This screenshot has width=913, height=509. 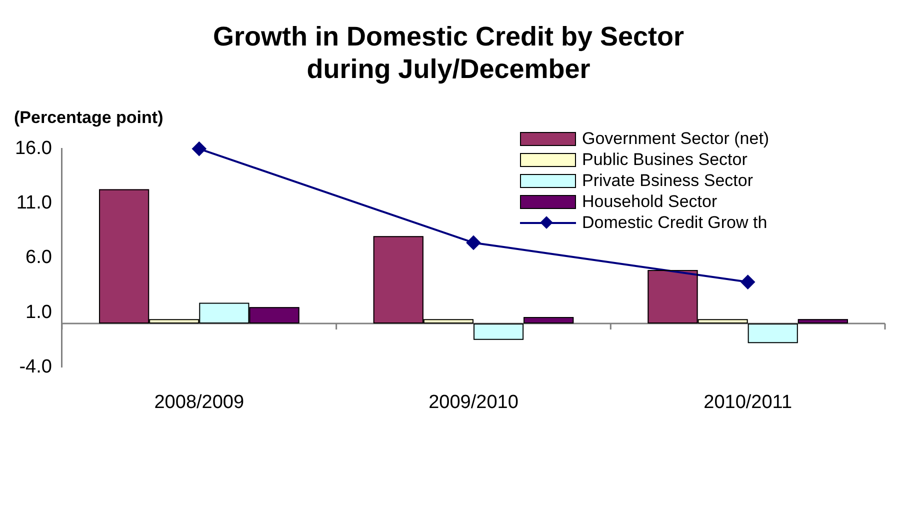 I want to click on text: Growth in Domestic Credit by Sector, so click(x=448, y=37).